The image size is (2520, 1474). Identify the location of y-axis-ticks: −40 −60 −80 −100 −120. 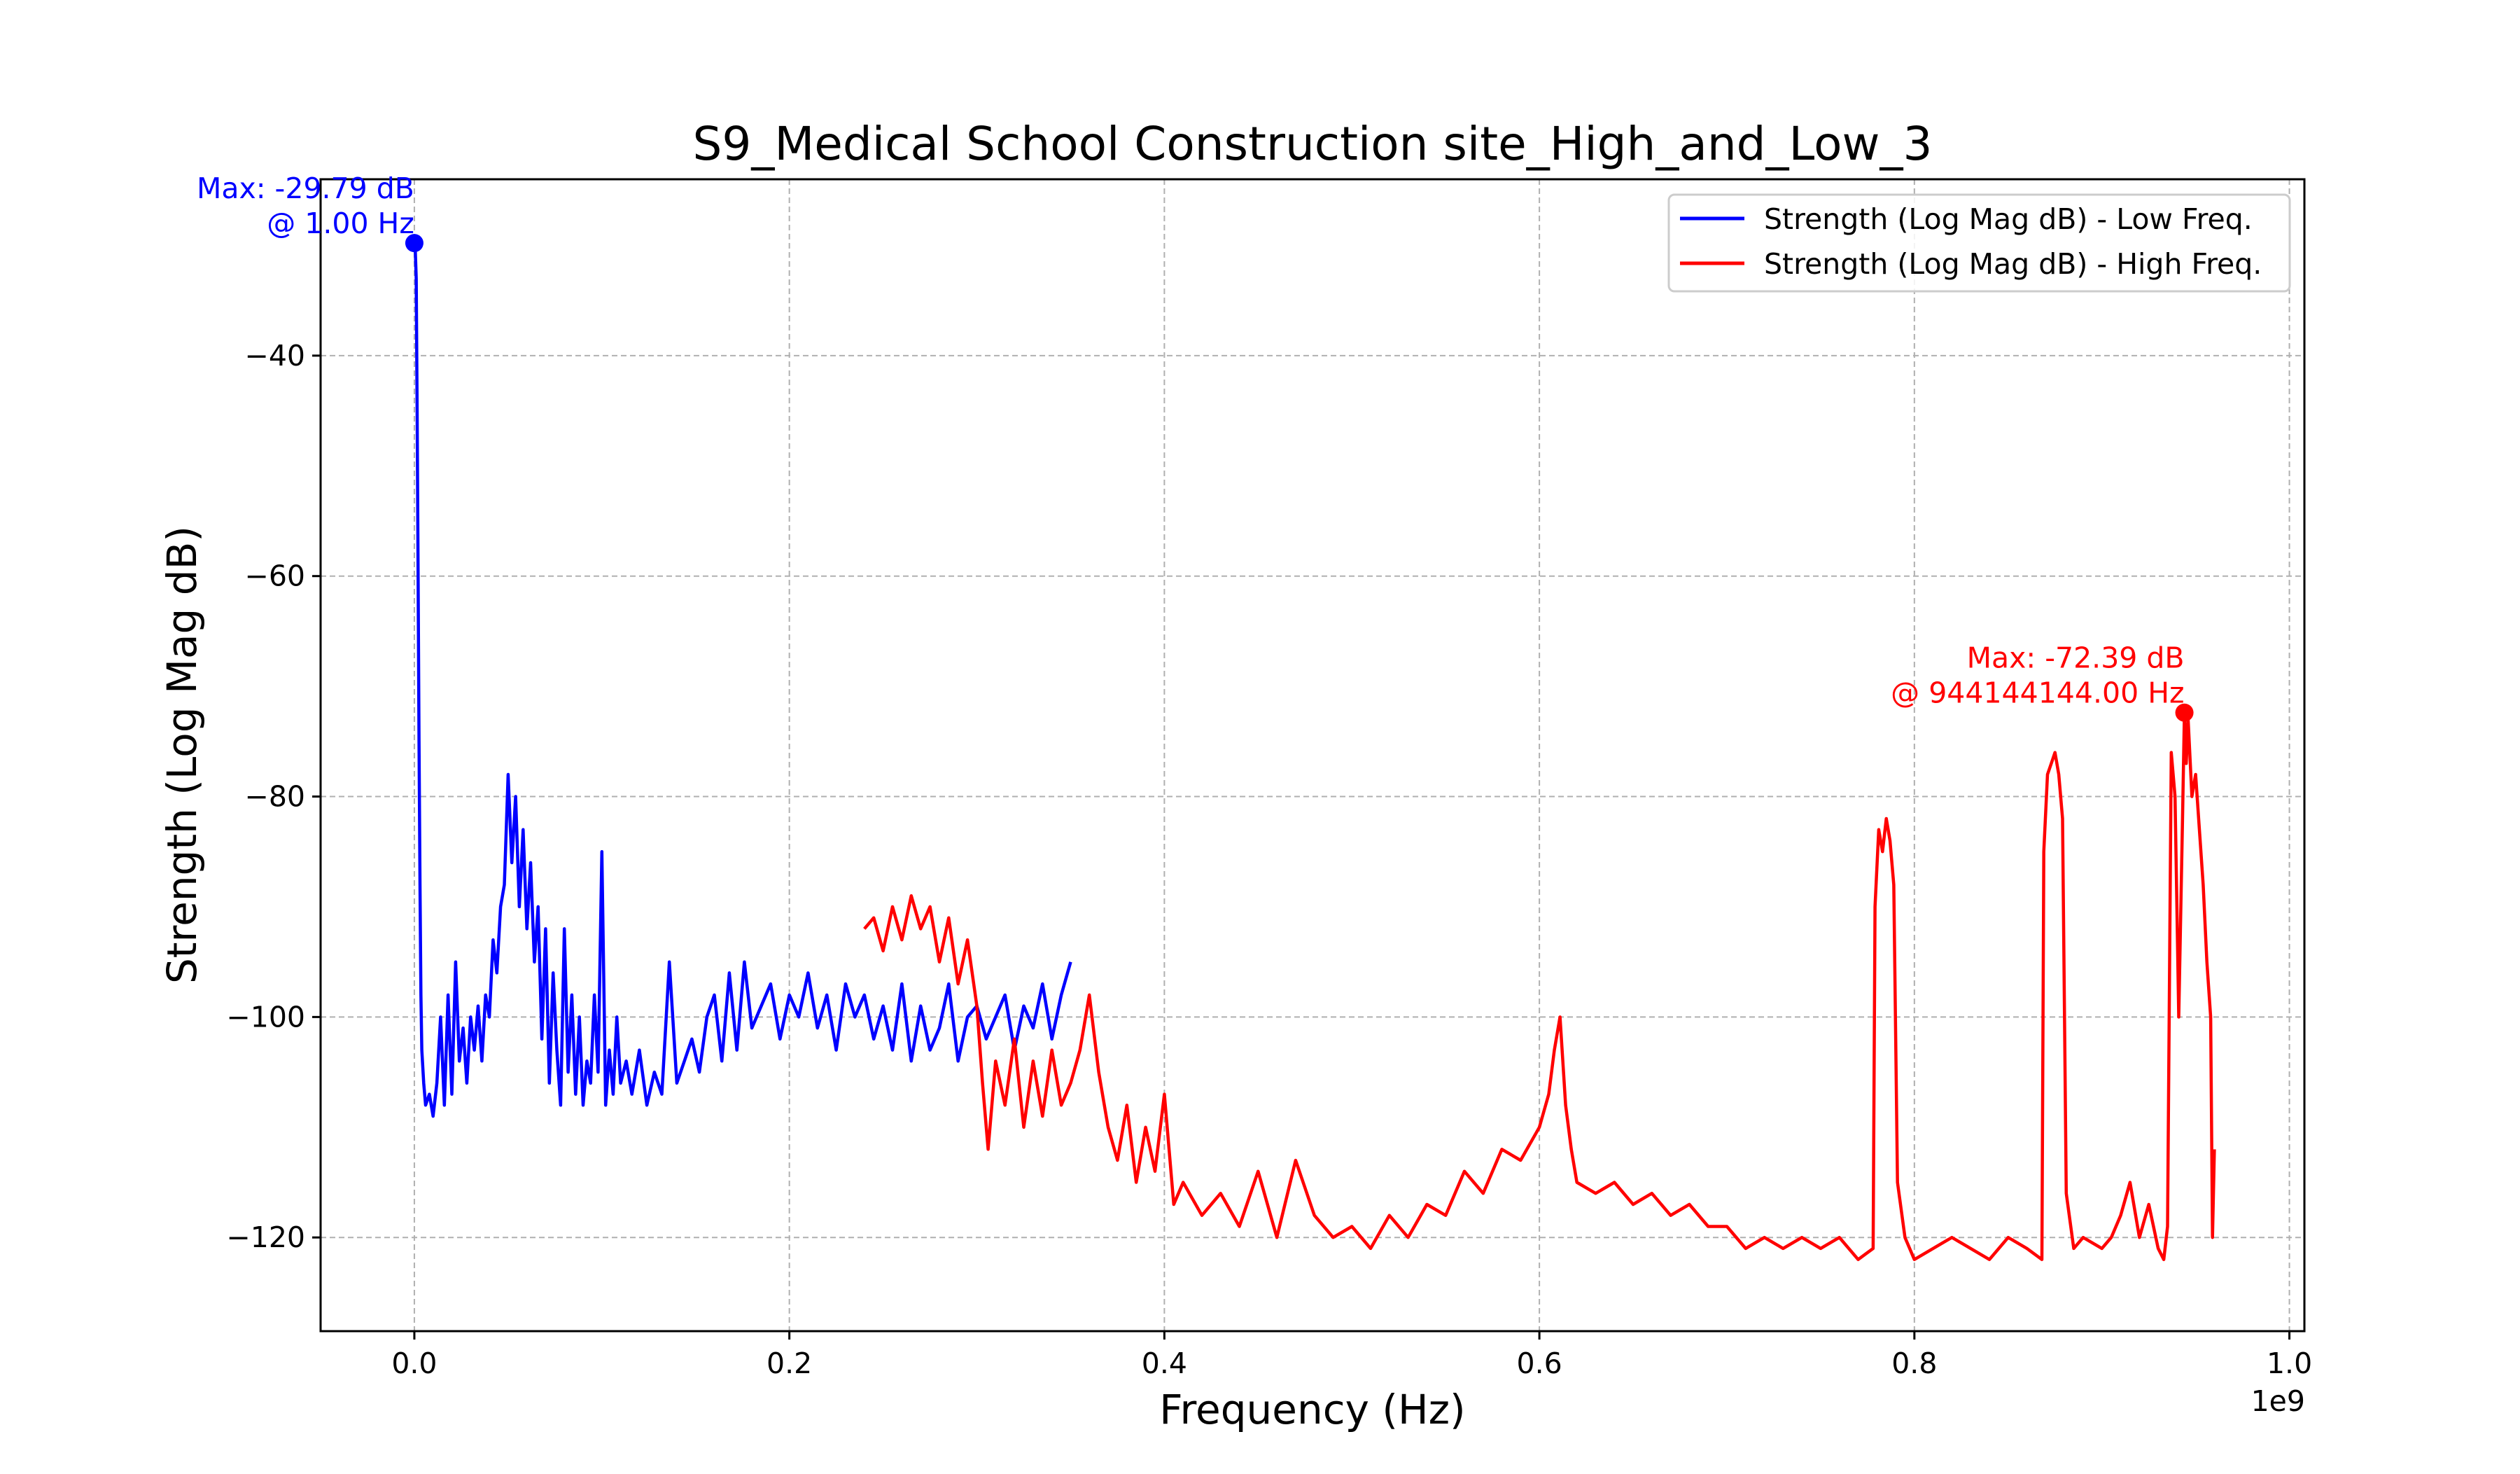
(273, 797).